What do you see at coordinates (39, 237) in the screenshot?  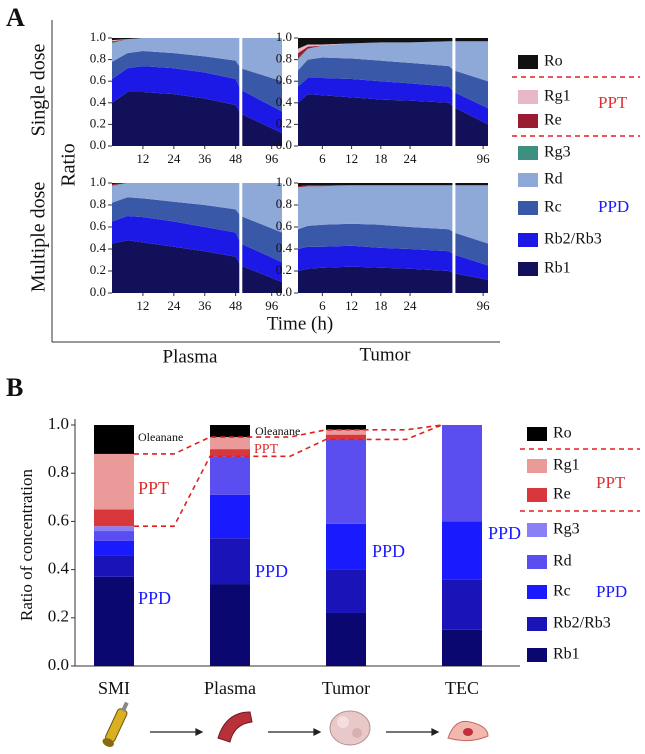 I see `row-label: Multiple dose` at bounding box center [39, 237].